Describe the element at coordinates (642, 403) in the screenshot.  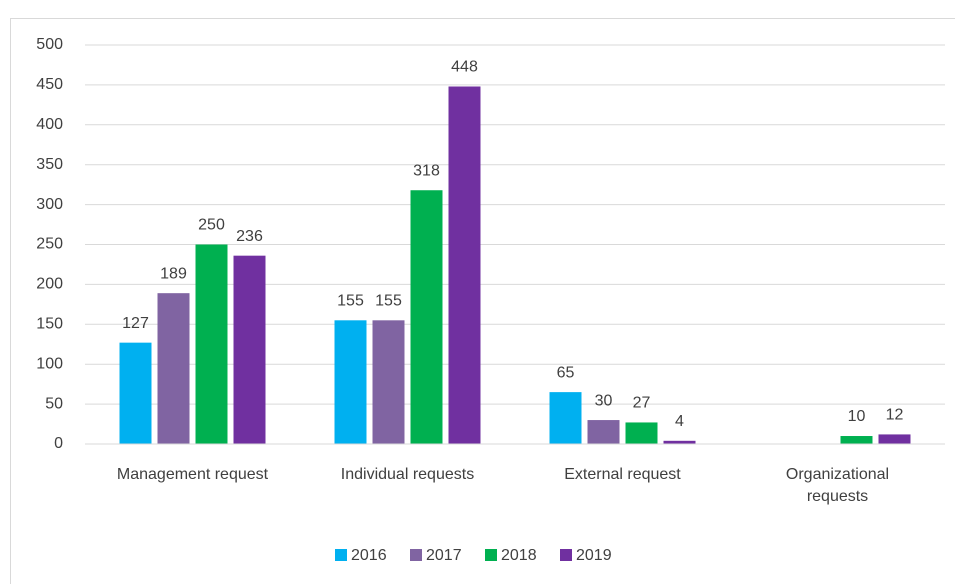
I see `data-label: 27` at that location.